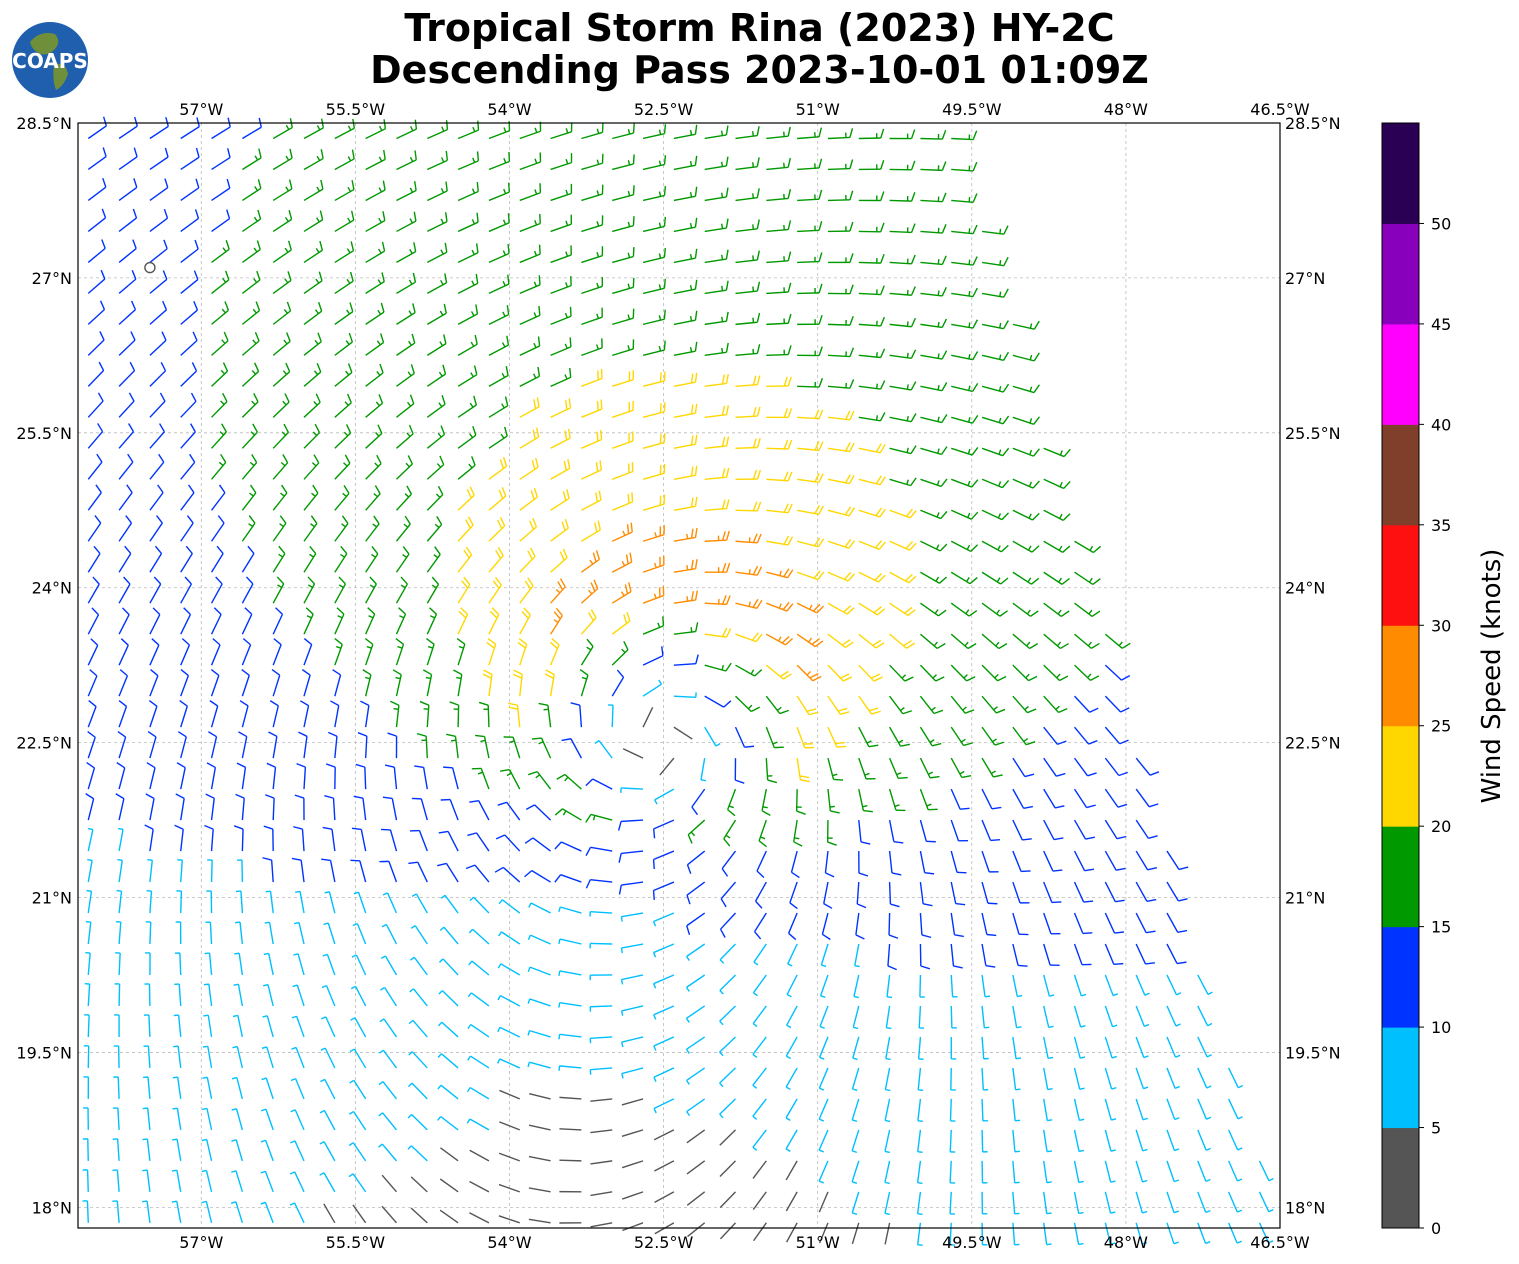  What do you see at coordinates (972, 1242) in the screenshot?
I see `lon-tick-label-bottom: 49.5°W` at bounding box center [972, 1242].